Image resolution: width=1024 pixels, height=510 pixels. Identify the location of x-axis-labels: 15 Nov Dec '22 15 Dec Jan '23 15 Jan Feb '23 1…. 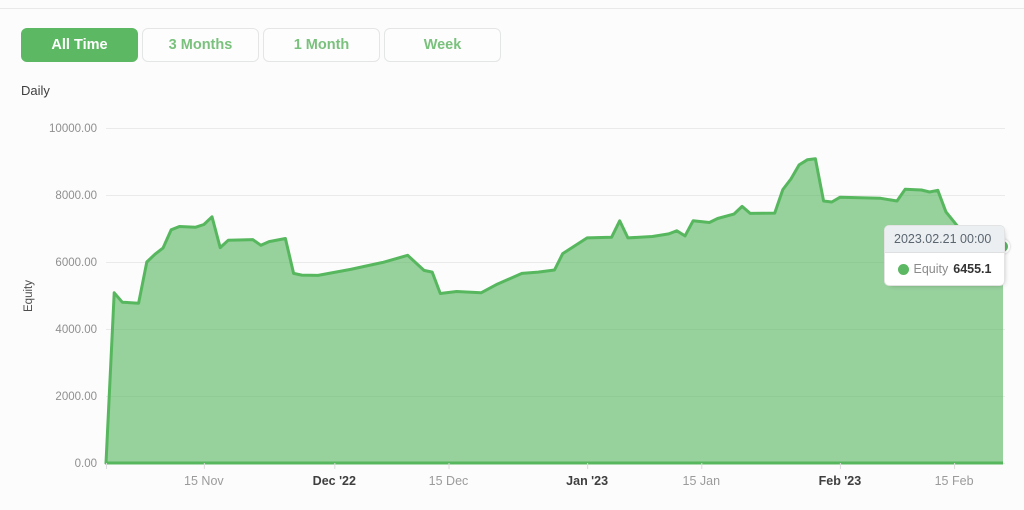
(579, 481).